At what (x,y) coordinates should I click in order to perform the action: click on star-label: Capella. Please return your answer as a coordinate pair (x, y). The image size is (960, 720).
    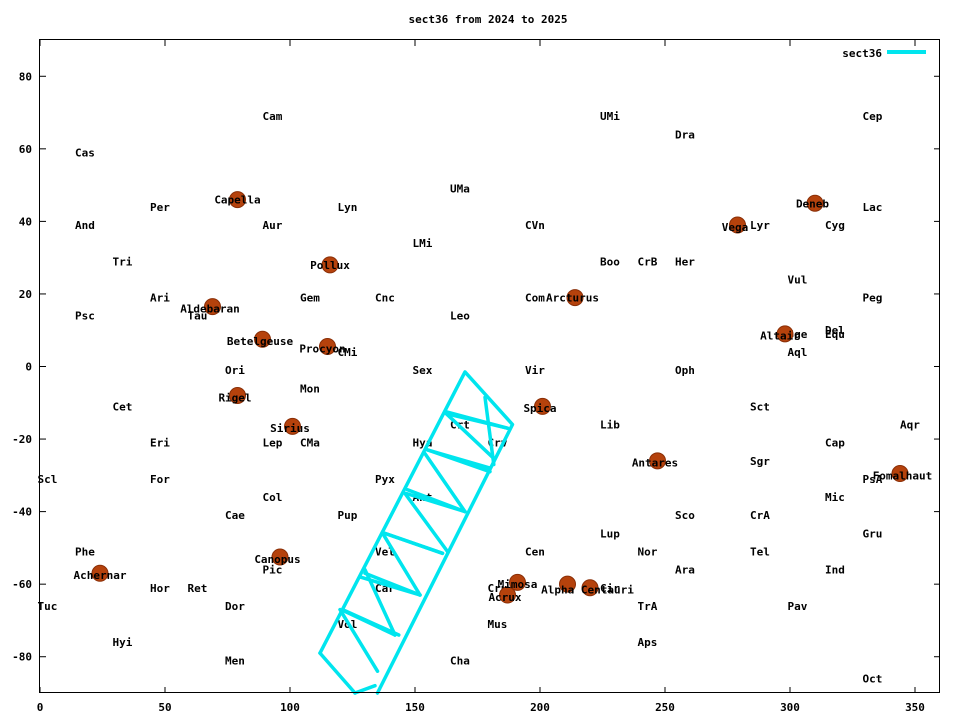
    Looking at the image, I should click on (237, 200).